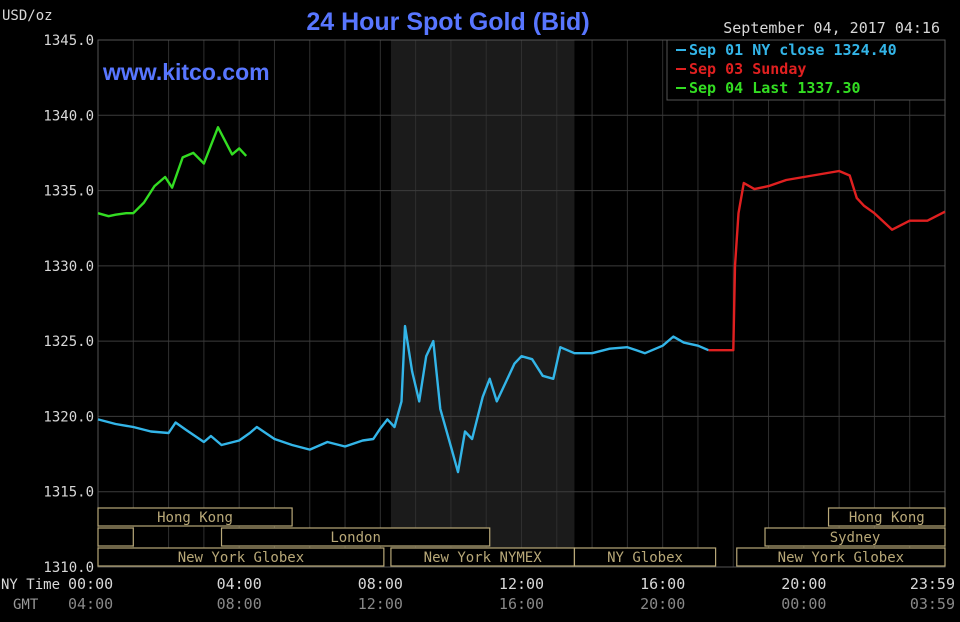 Image resolution: width=960 pixels, height=622 pixels. I want to click on market-session-label: Sydney, so click(855, 538).